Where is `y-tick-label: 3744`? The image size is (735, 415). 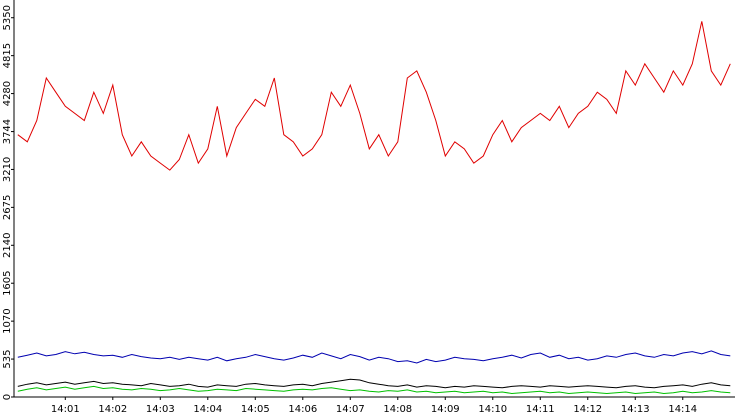
y-tick-label: 3744 is located at coordinates (7, 131).